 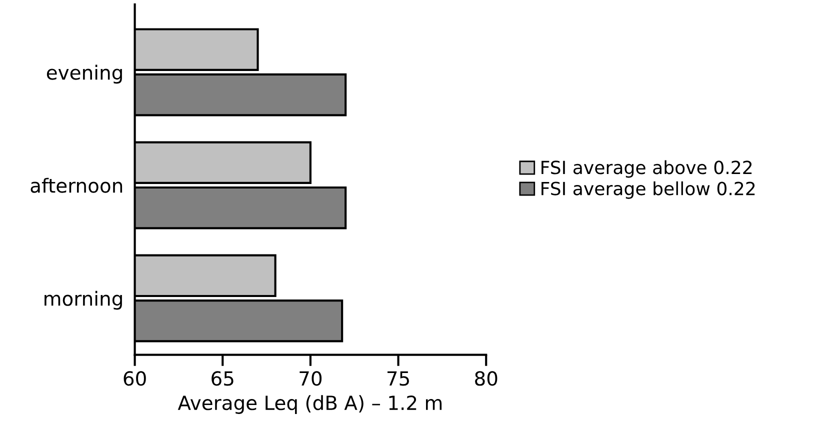 What do you see at coordinates (83, 300) in the screenshot?
I see `y-tick-label: morning` at bounding box center [83, 300].